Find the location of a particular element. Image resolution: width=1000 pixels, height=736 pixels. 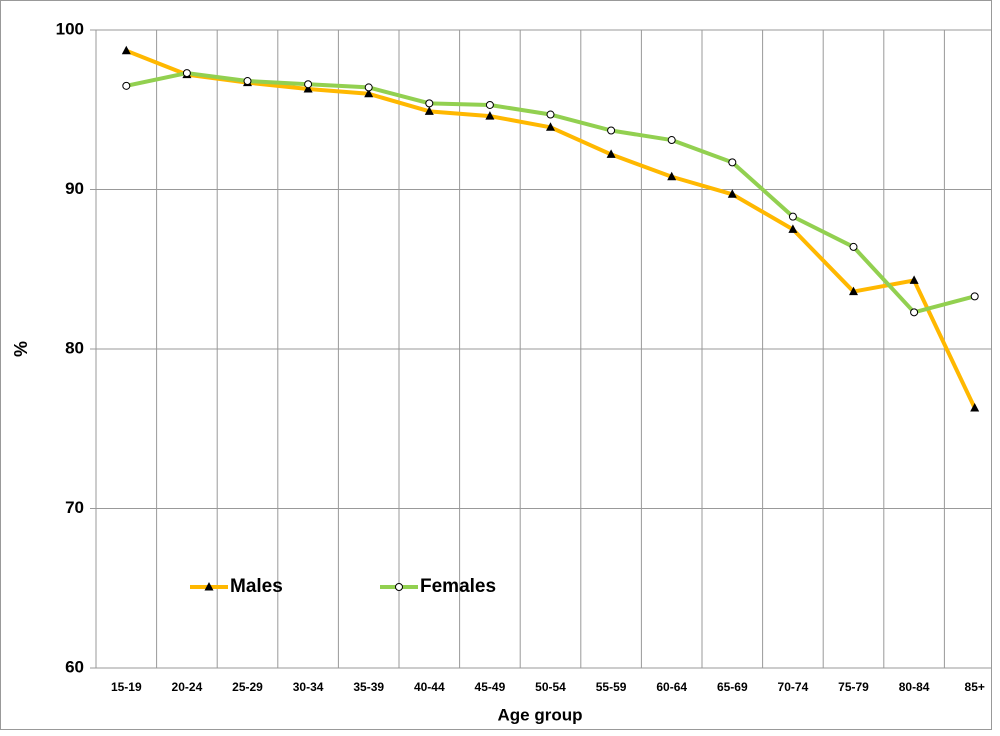

x-tick-label: 20-24 is located at coordinates (187, 687).